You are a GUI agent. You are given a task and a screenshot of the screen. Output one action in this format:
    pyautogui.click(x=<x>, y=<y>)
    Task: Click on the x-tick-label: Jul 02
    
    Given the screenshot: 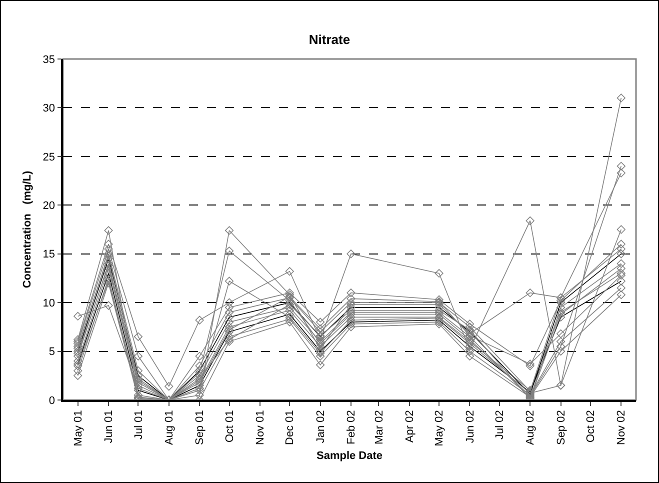 What is the action you would take?
    pyautogui.click(x=500, y=425)
    